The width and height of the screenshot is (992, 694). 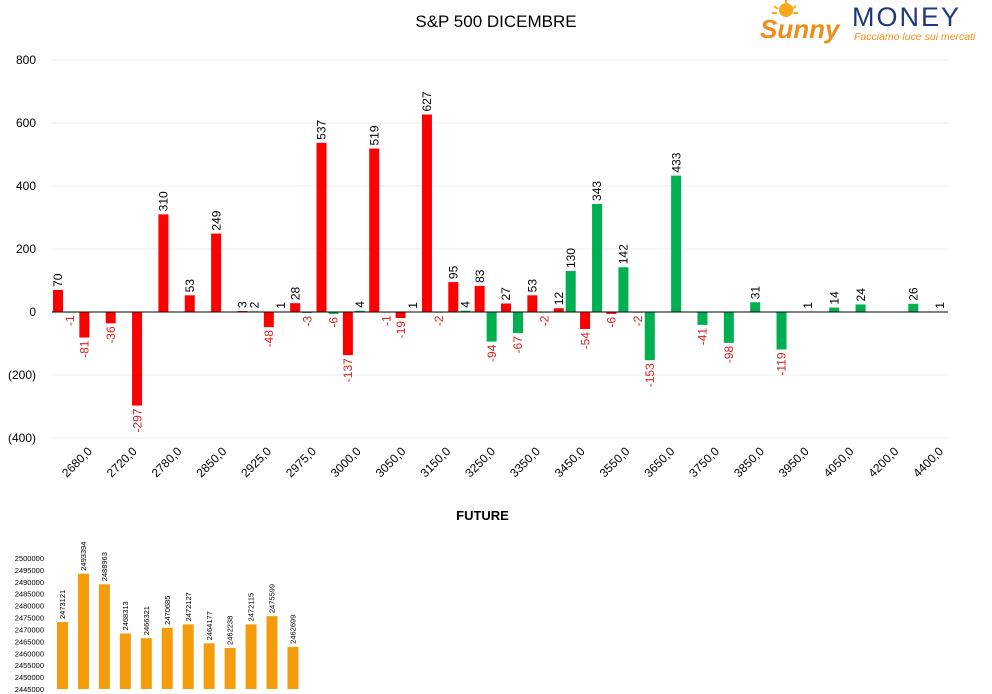 I want to click on data-label: 83, so click(x=480, y=276).